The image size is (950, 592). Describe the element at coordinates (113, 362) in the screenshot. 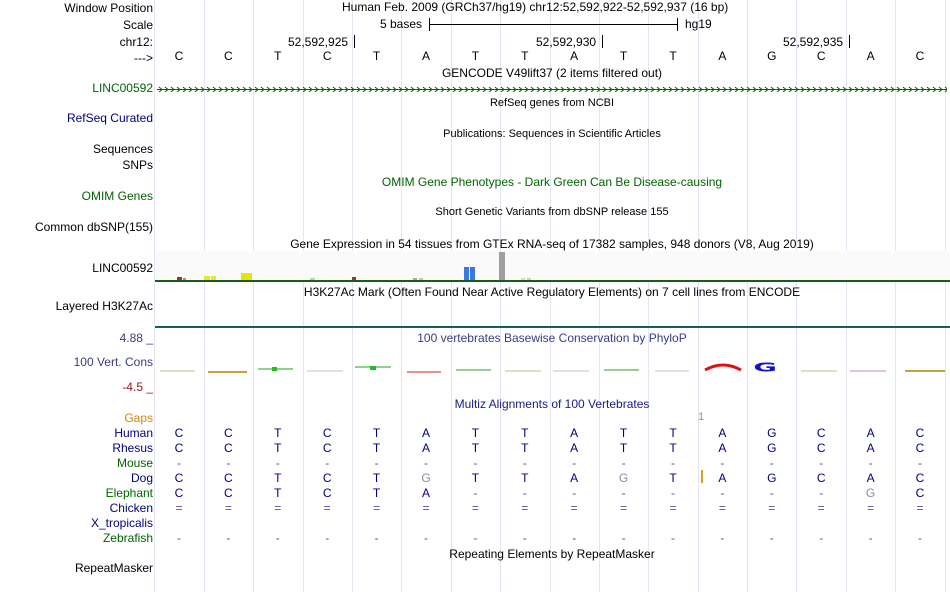

I see `phylop-track-label: 100 Vert. Cons` at that location.